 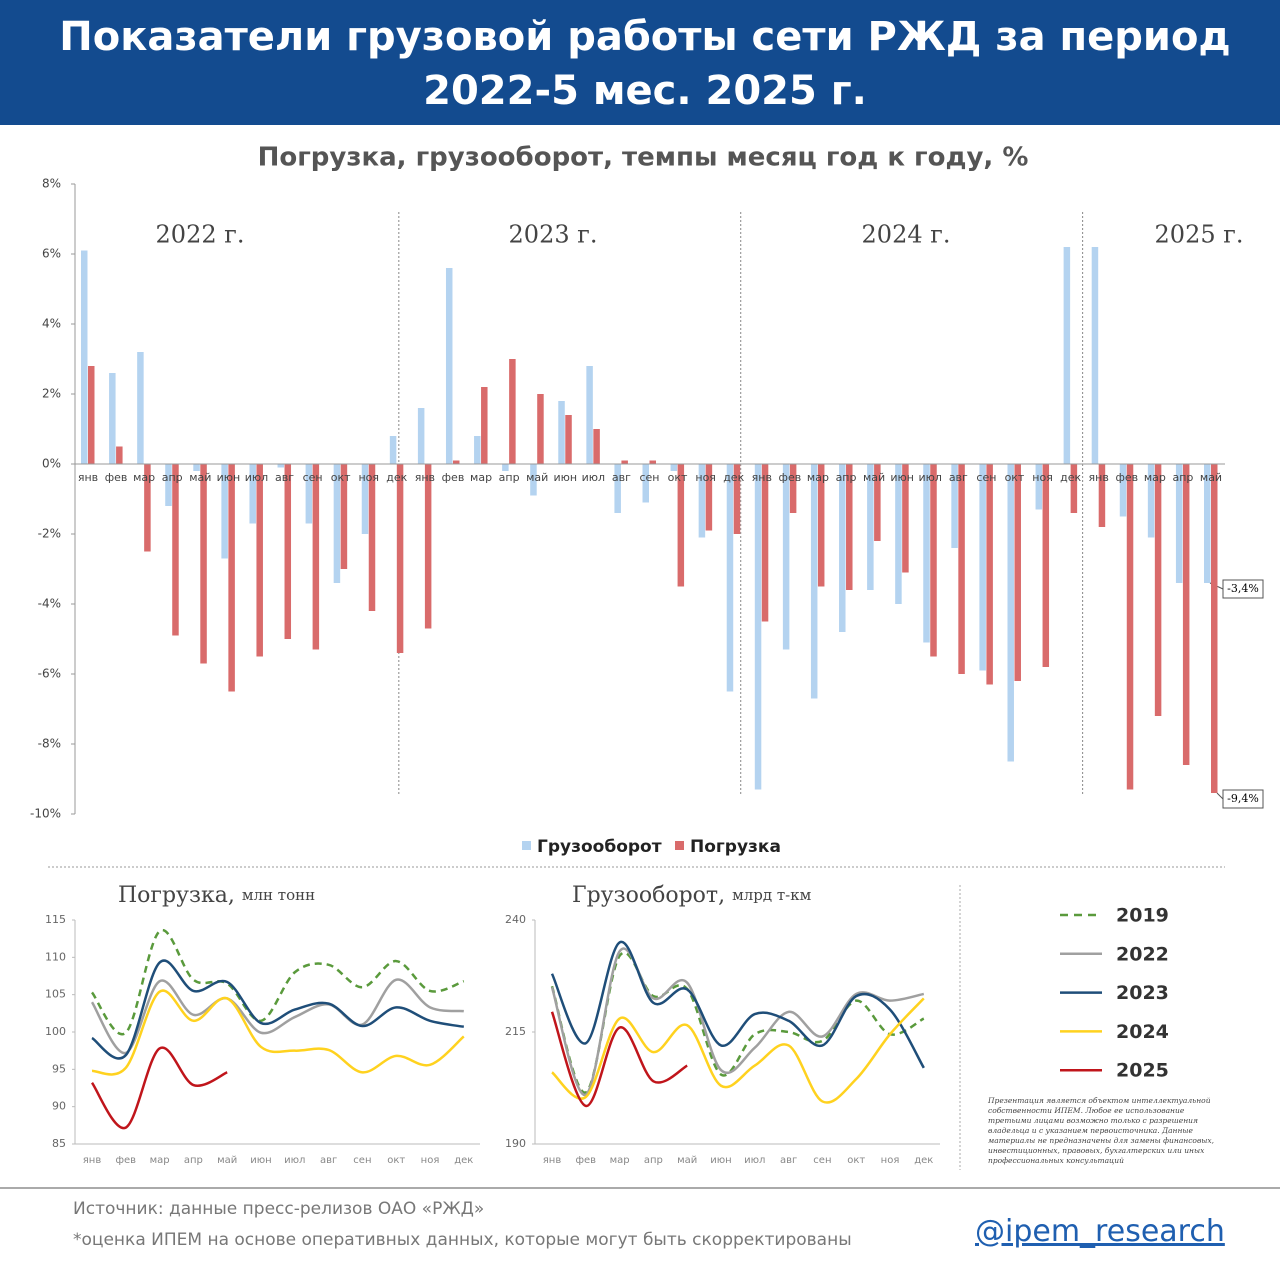 What do you see at coordinates (51, 324) in the screenshot?
I see `y-tick-label: 4%` at bounding box center [51, 324].